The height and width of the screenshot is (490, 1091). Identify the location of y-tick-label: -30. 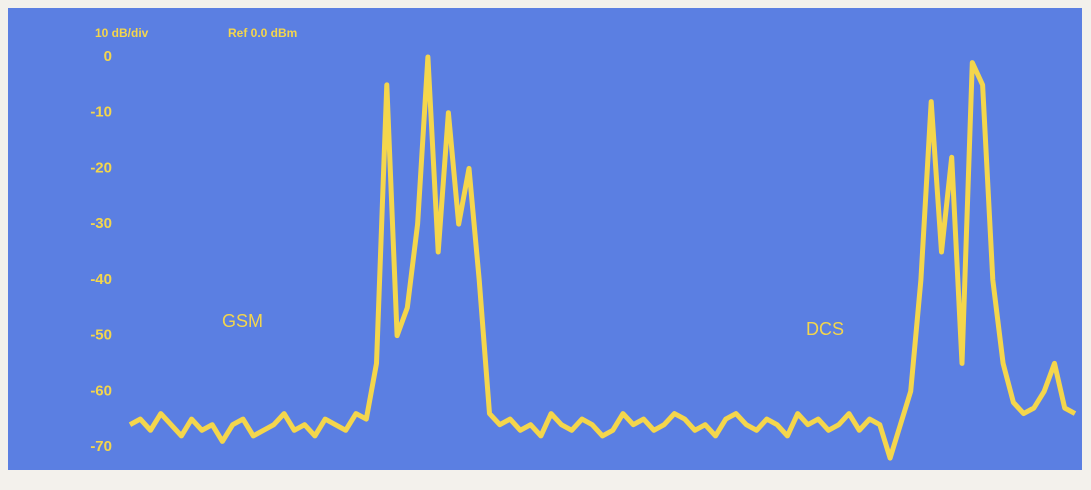
(101, 223).